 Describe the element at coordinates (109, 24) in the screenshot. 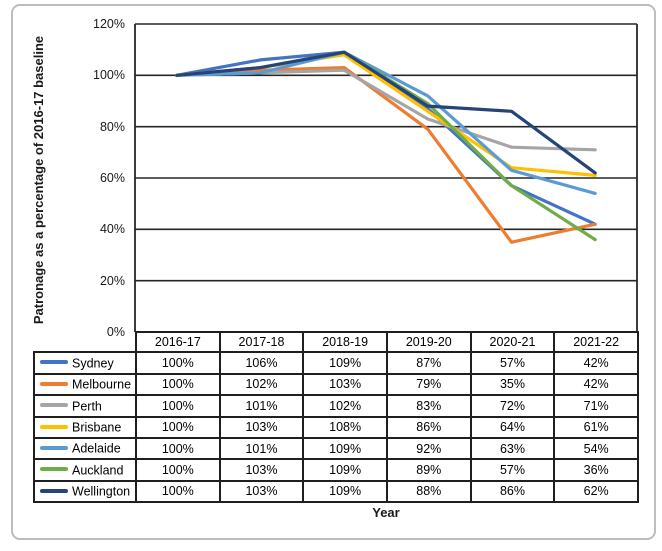

I see `y-tick-label: 120%` at that location.